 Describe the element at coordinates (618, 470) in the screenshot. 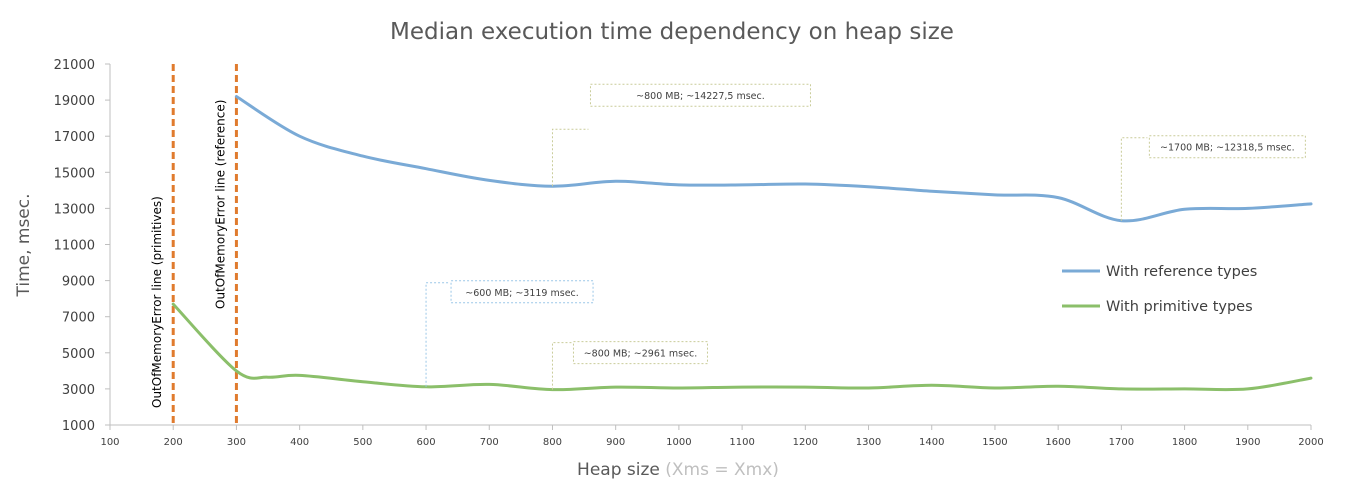

I see `x-axis-label-main: Heap size` at that location.